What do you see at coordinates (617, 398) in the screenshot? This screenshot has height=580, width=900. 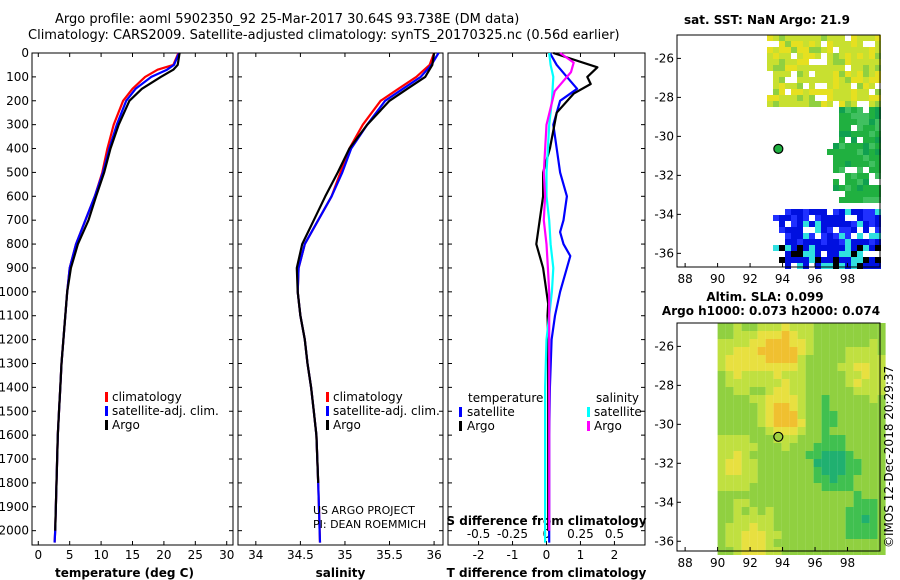 I see `legend-title-salinity: salinity` at bounding box center [617, 398].